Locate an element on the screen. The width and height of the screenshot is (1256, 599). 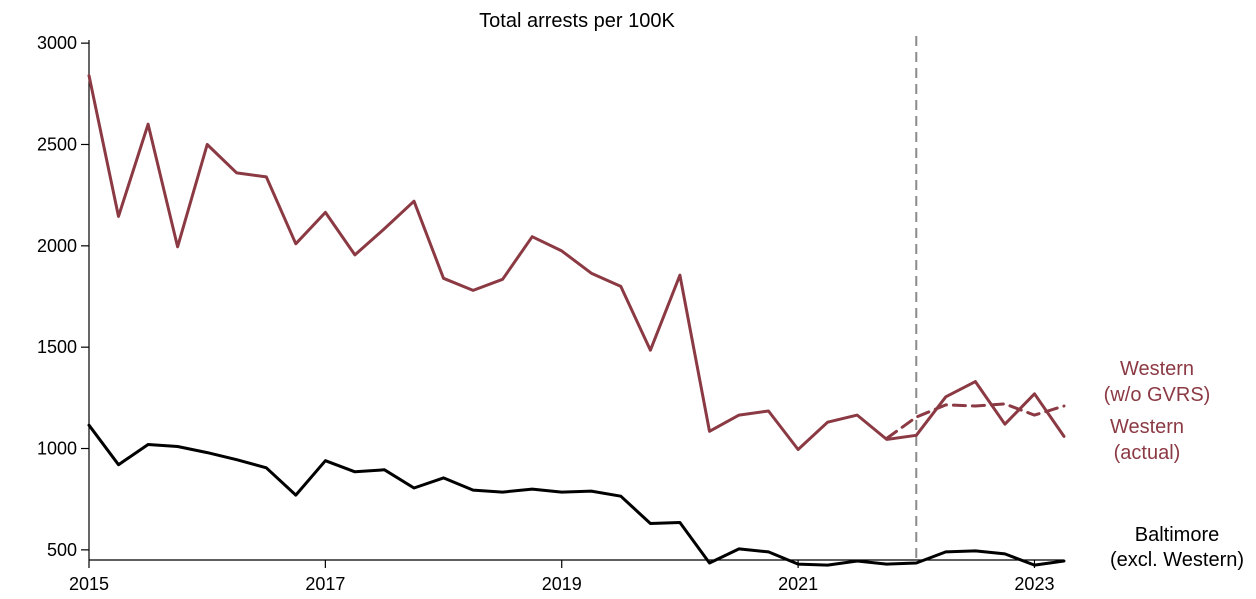
x-tick-label: 2015 is located at coordinates (89, 584).